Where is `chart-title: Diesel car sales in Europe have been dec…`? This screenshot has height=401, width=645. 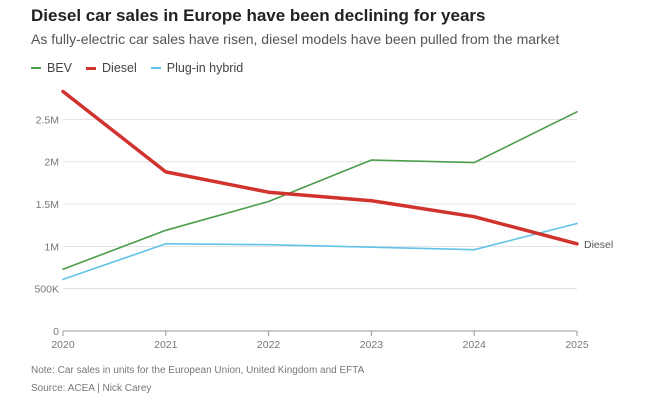
chart-title: Diesel car sales in Europe have been dec… is located at coordinates (258, 15).